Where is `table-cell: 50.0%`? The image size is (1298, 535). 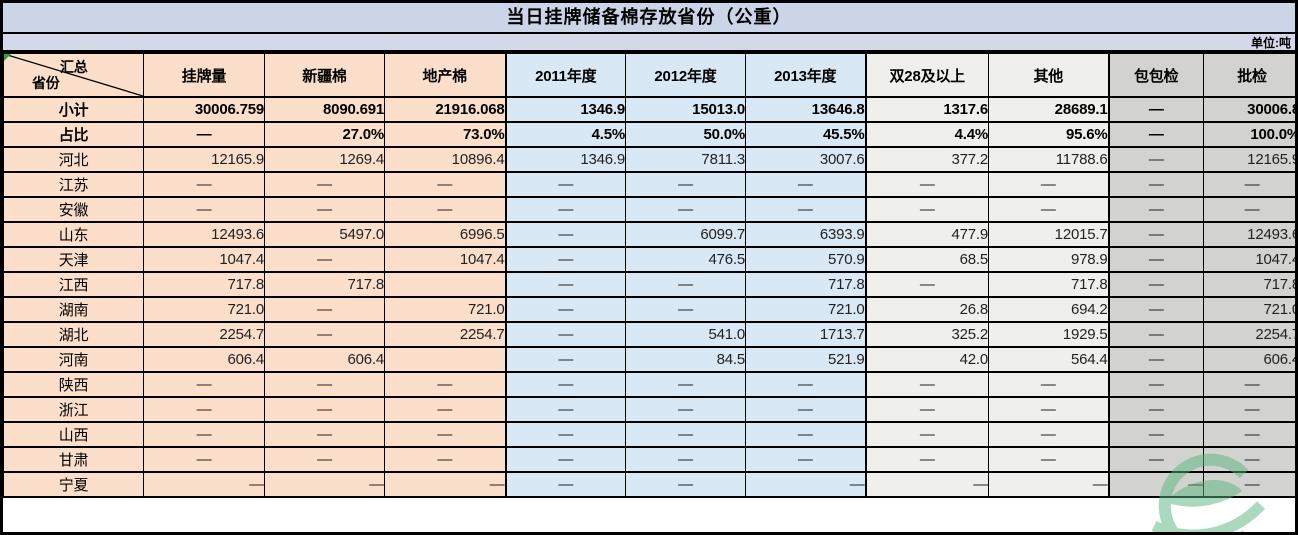 table-cell: 50.0% is located at coordinates (685, 134).